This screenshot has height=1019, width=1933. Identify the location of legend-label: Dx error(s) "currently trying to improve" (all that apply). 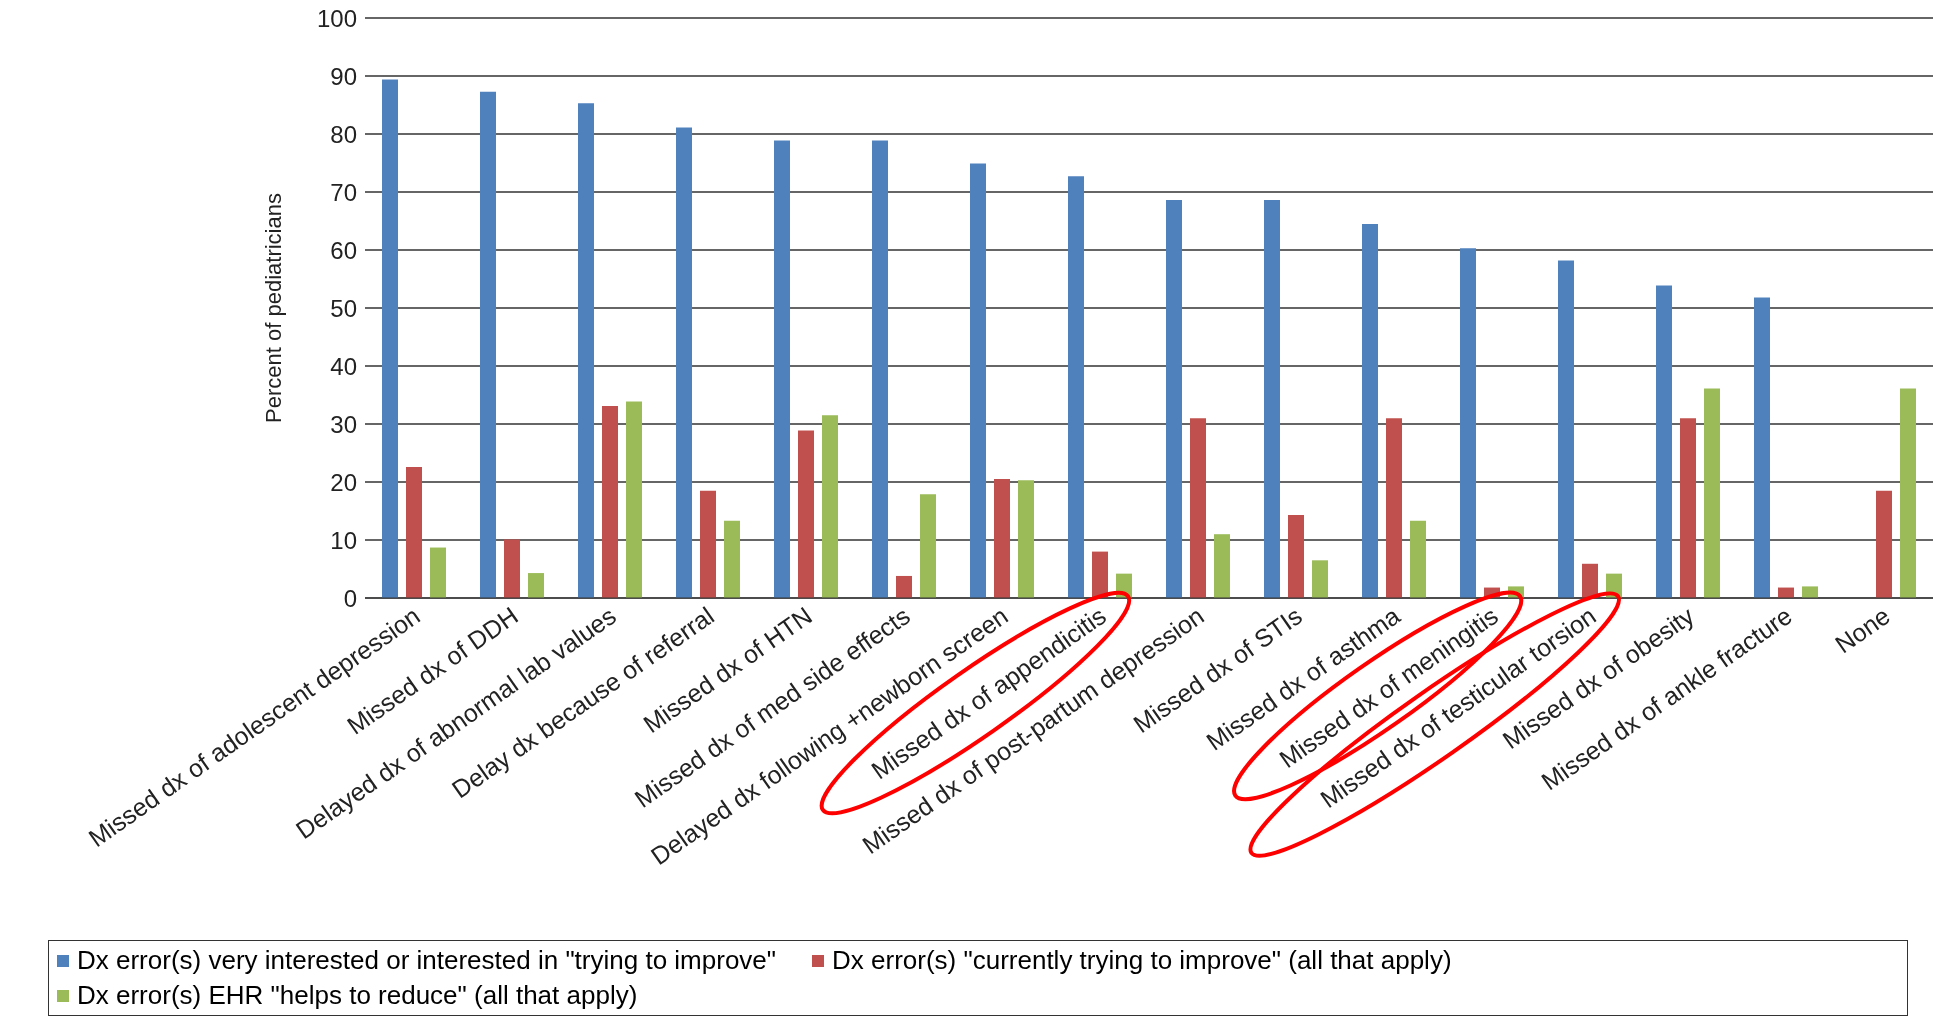
(1142, 960).